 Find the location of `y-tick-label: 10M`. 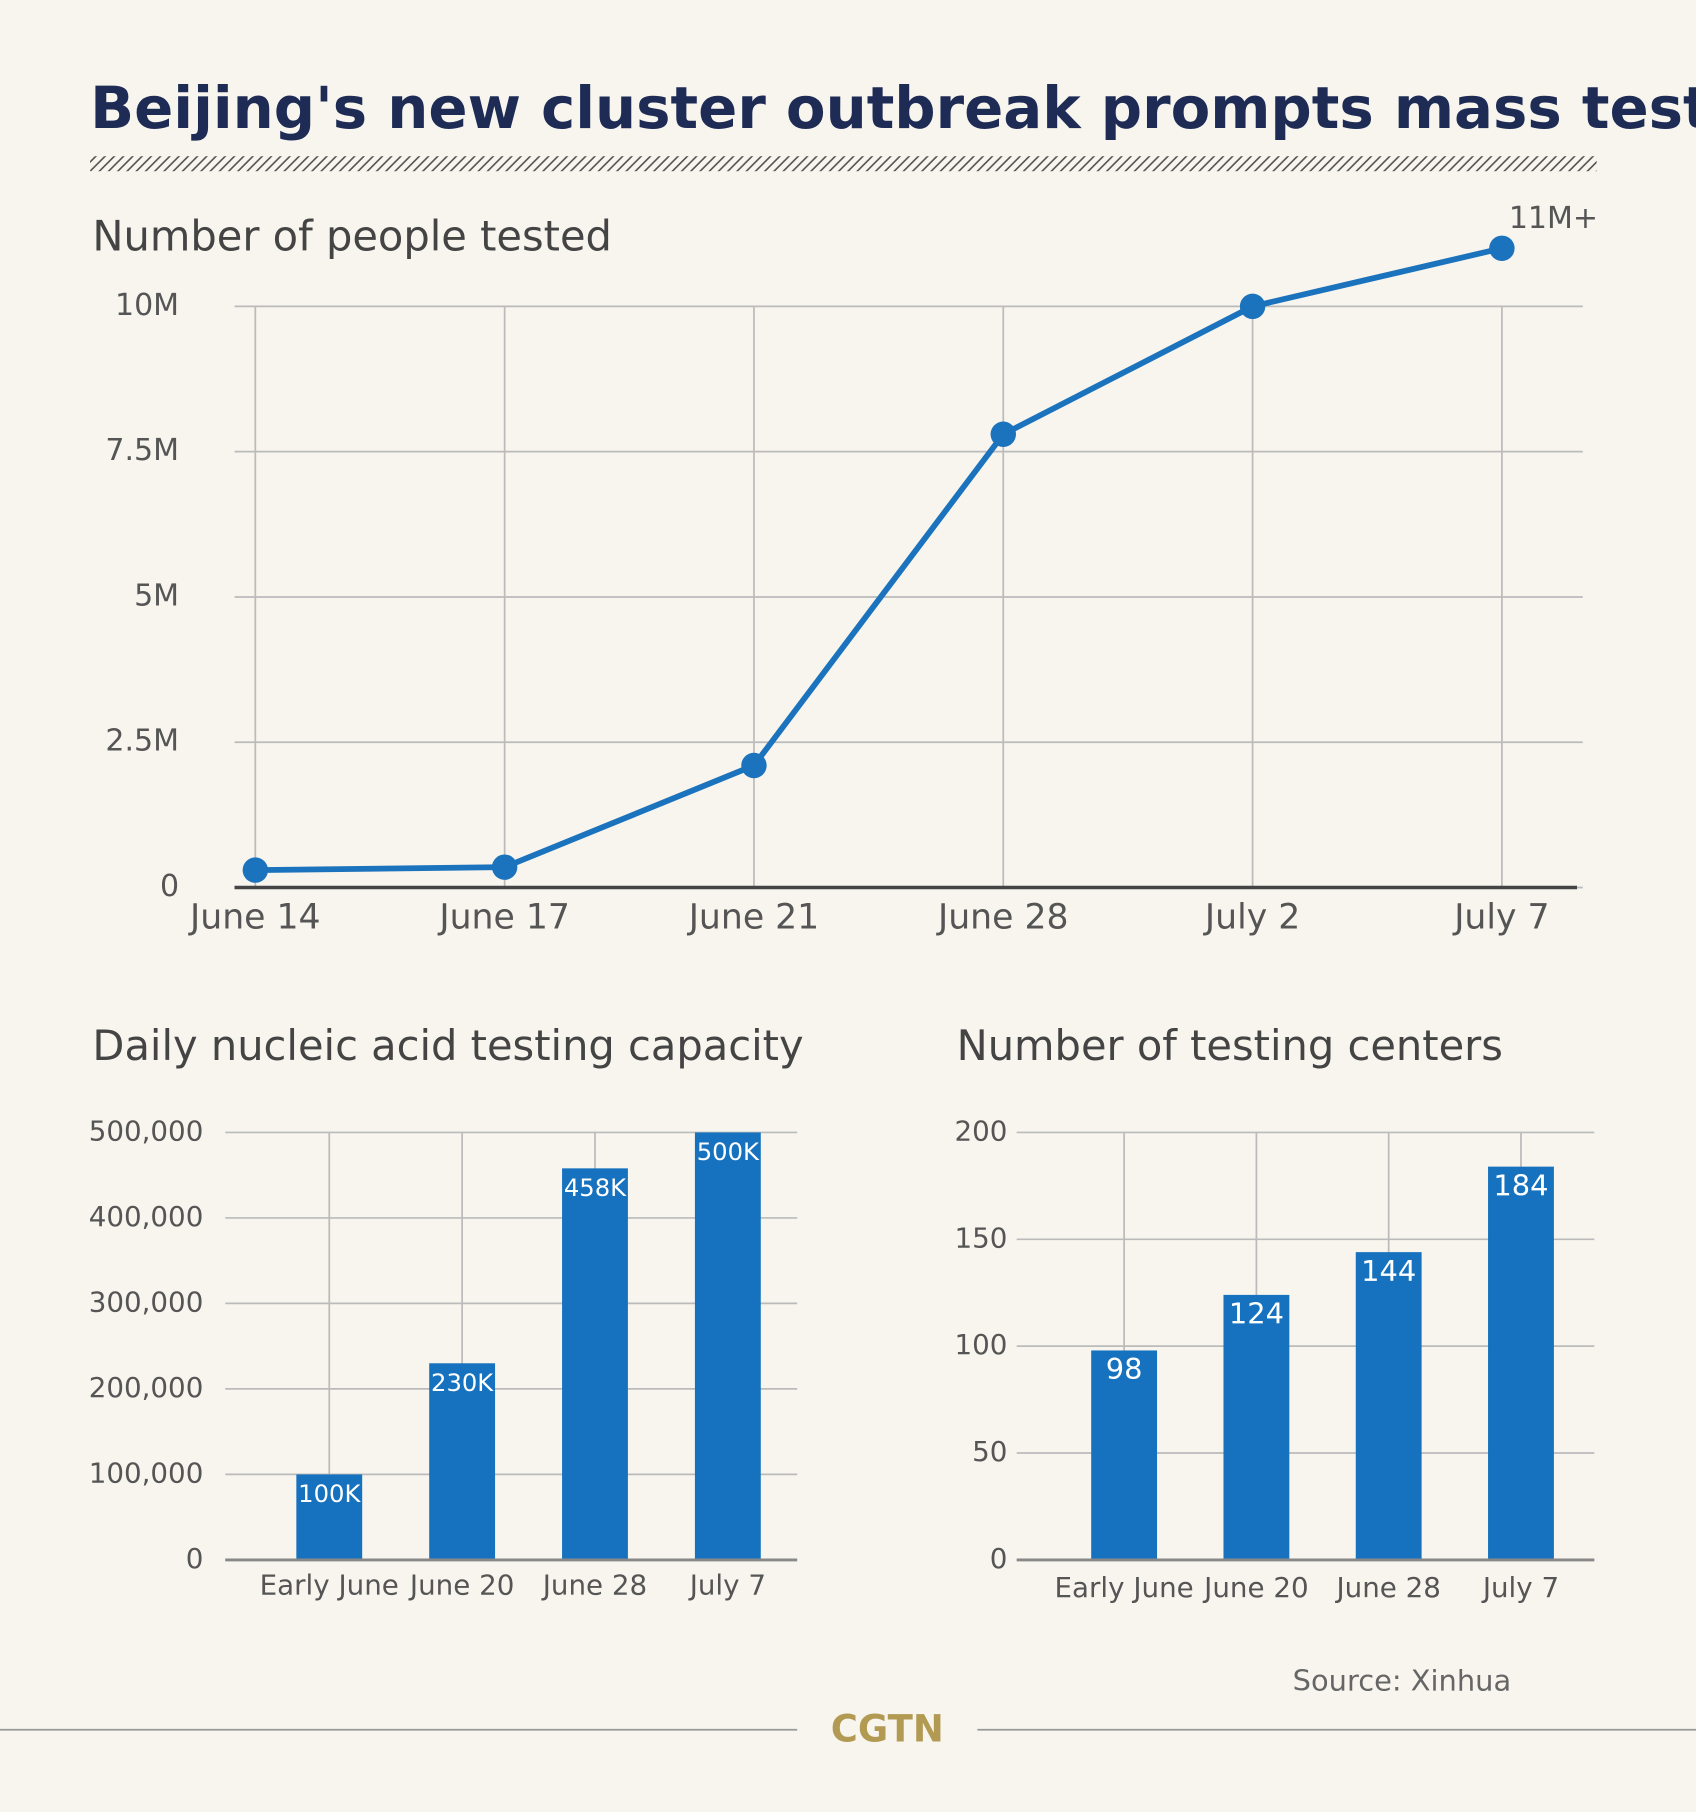

y-tick-label: 10M is located at coordinates (147, 305).